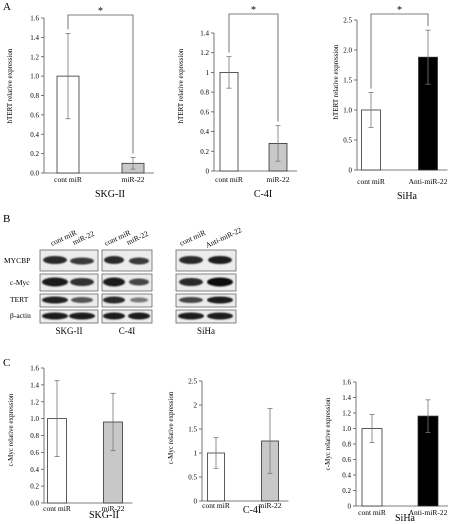  Describe the element at coordinates (206, 331) in the screenshot. I see `blot-cell-line: SiHa` at that location.